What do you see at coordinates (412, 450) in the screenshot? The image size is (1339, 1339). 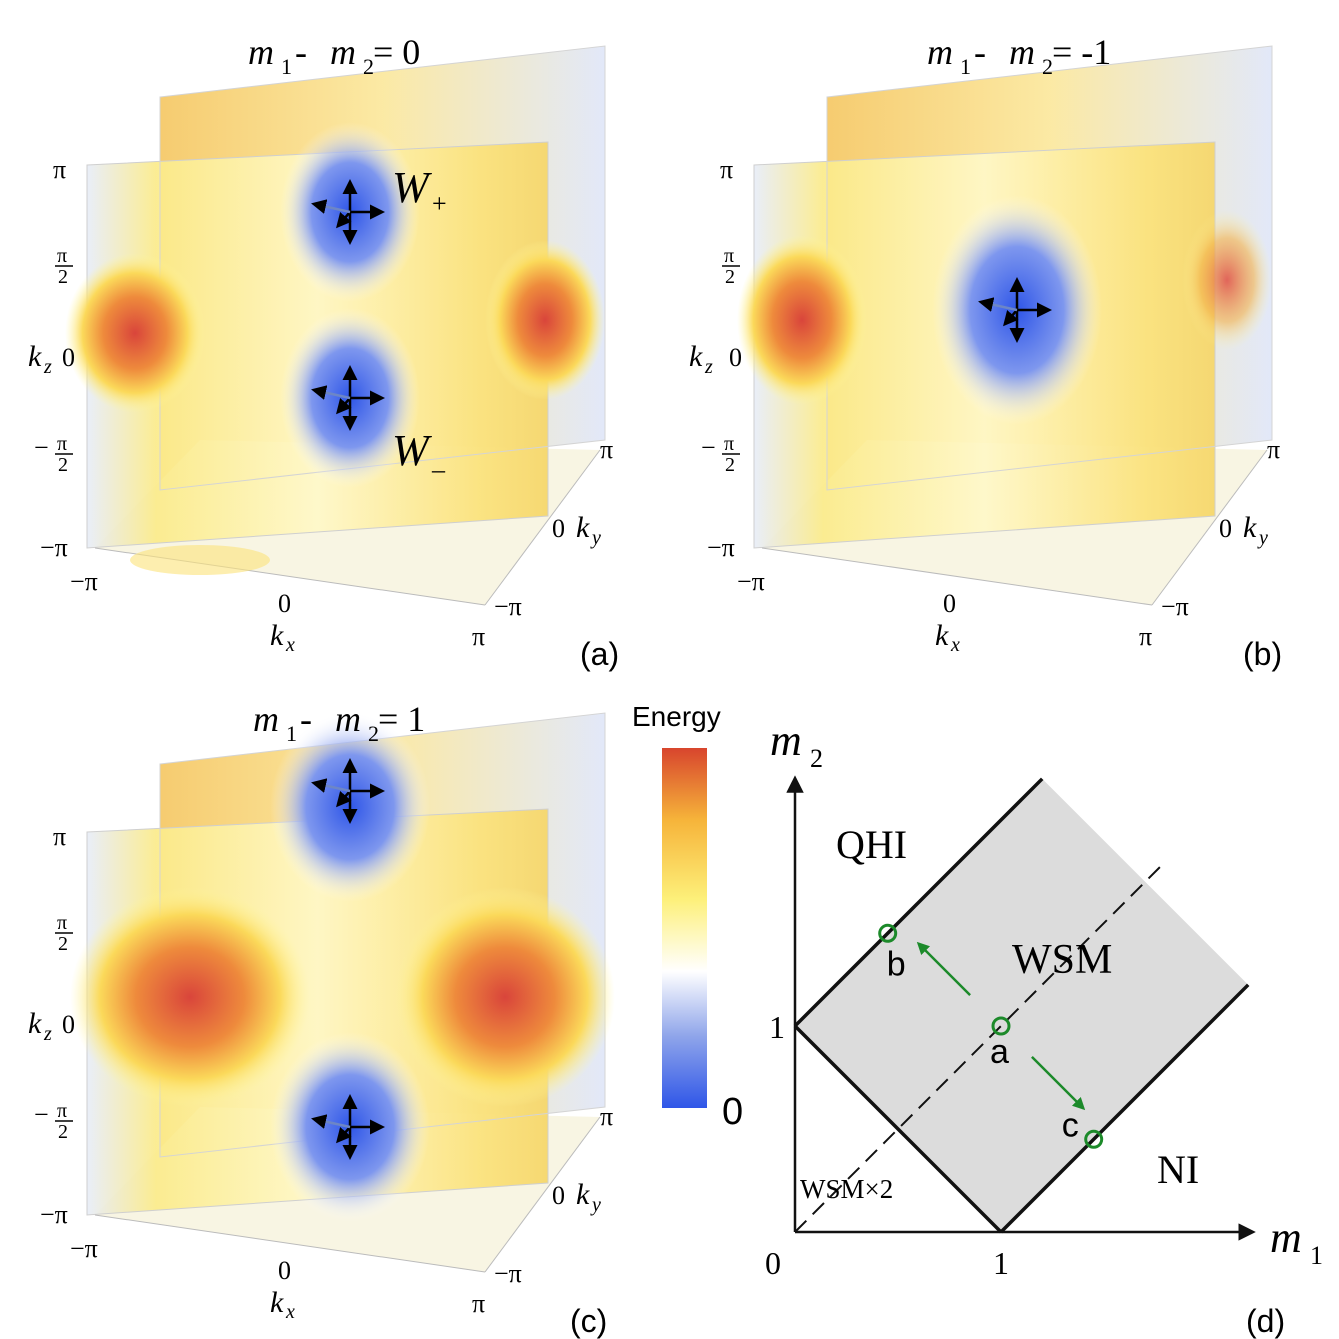 I see `weyl-minus-label: W` at bounding box center [412, 450].